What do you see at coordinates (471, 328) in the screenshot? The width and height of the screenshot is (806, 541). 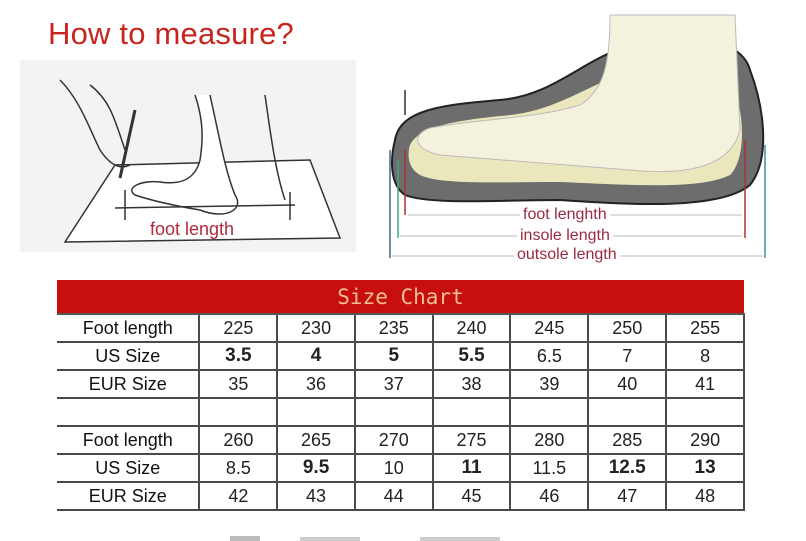 I see `size-cell: 240` at bounding box center [471, 328].